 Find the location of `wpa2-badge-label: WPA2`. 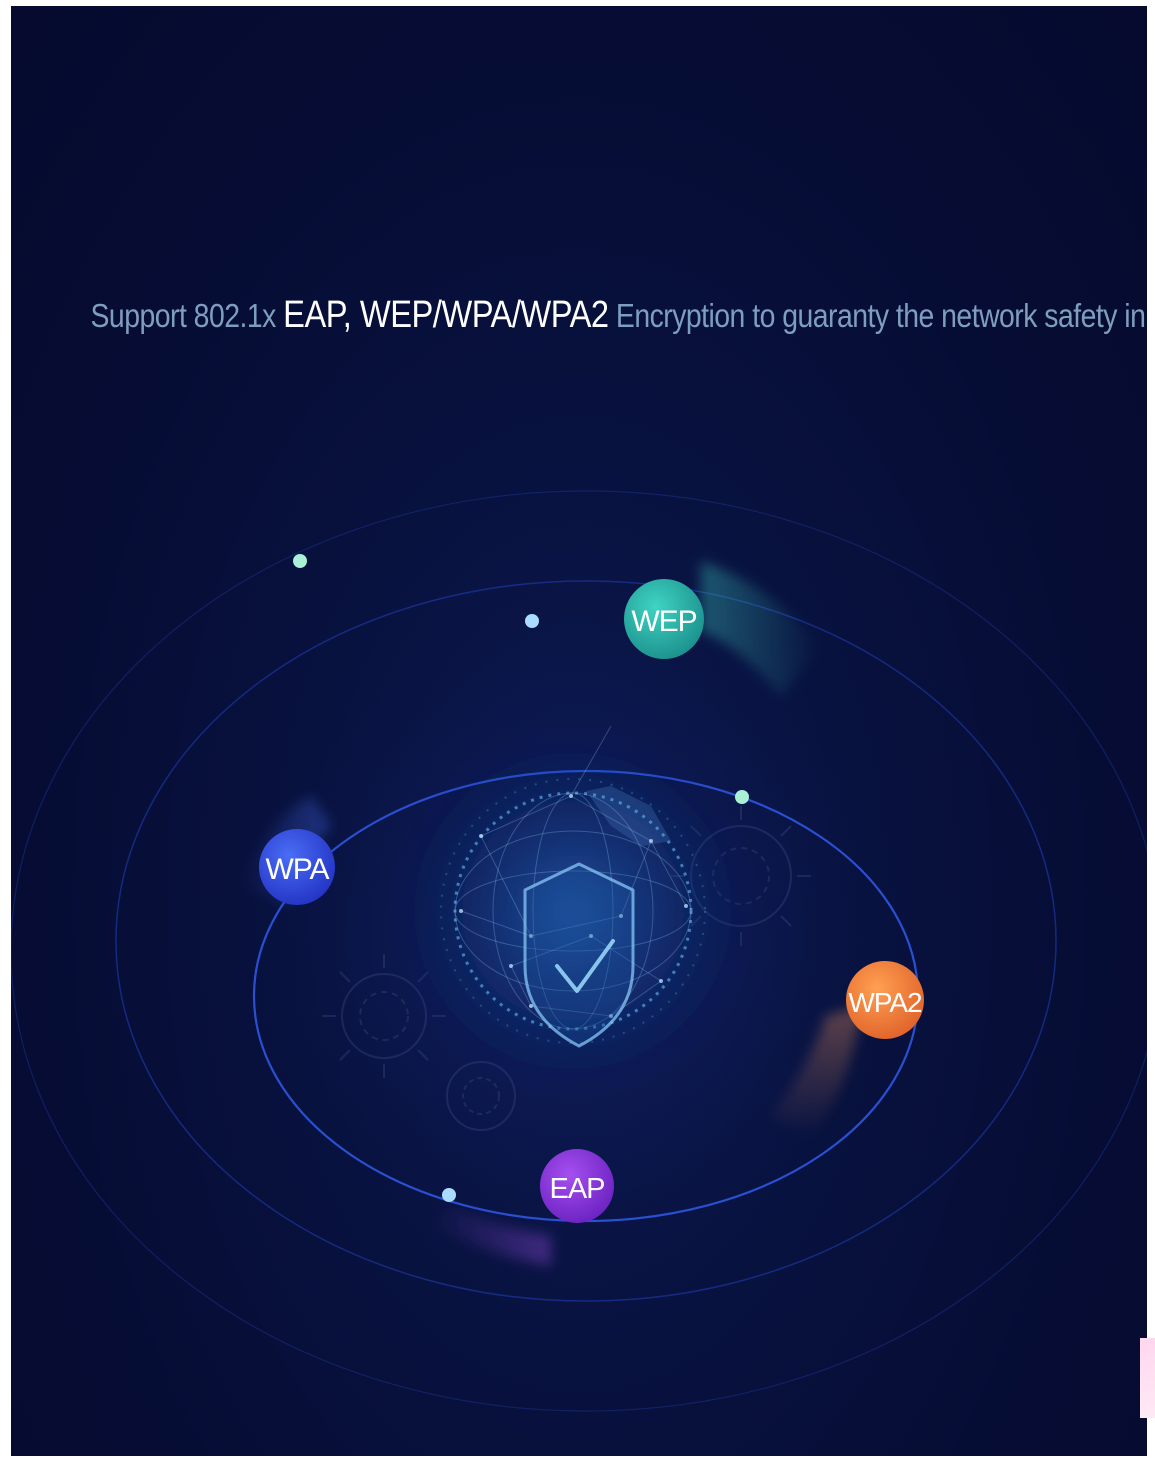

wpa2-badge-label: WPA2 is located at coordinates (885, 1002).